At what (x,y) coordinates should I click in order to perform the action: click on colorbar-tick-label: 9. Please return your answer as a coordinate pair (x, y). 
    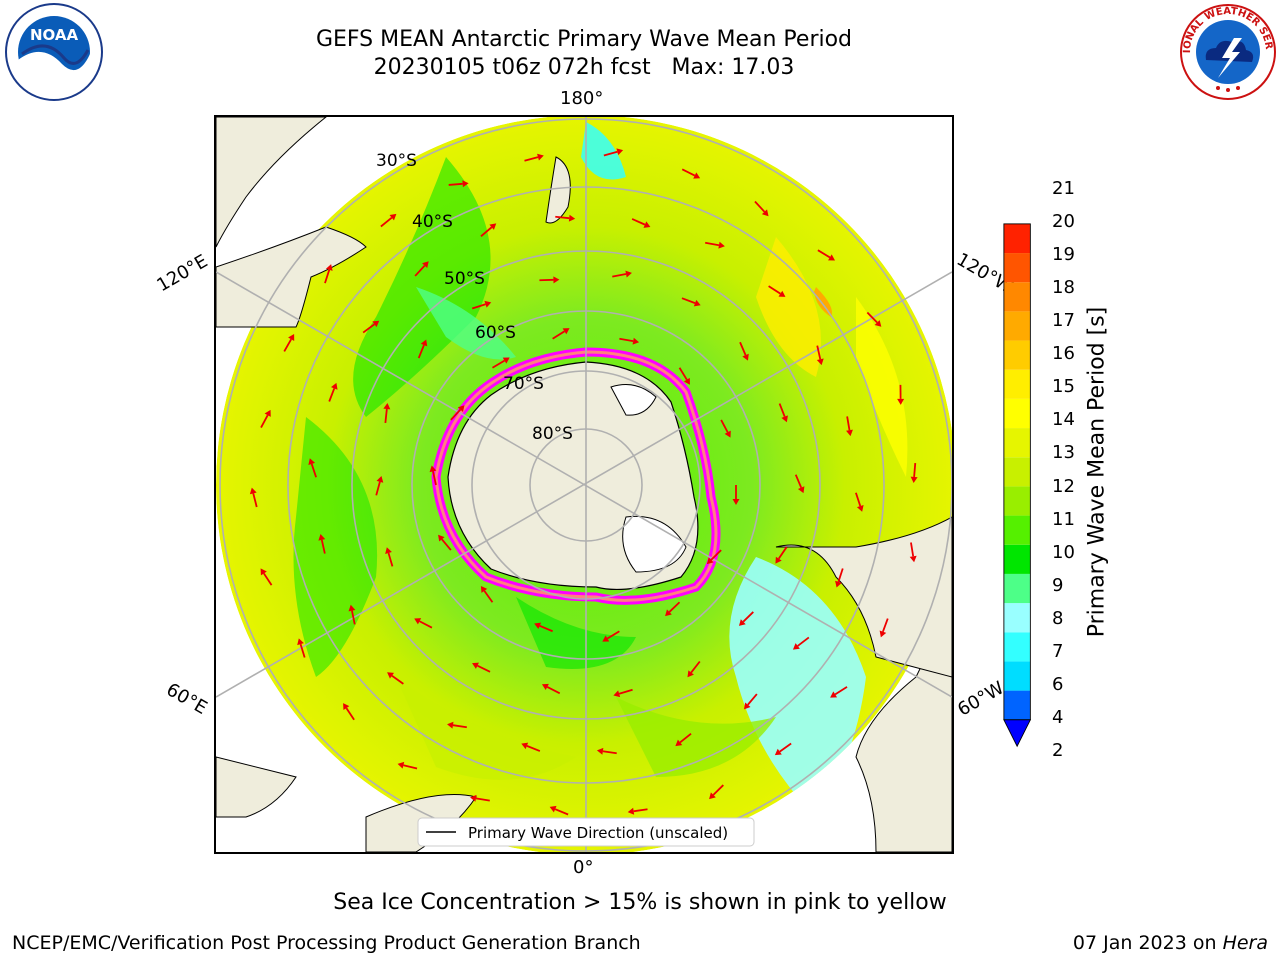
    Looking at the image, I should click on (1058, 585).